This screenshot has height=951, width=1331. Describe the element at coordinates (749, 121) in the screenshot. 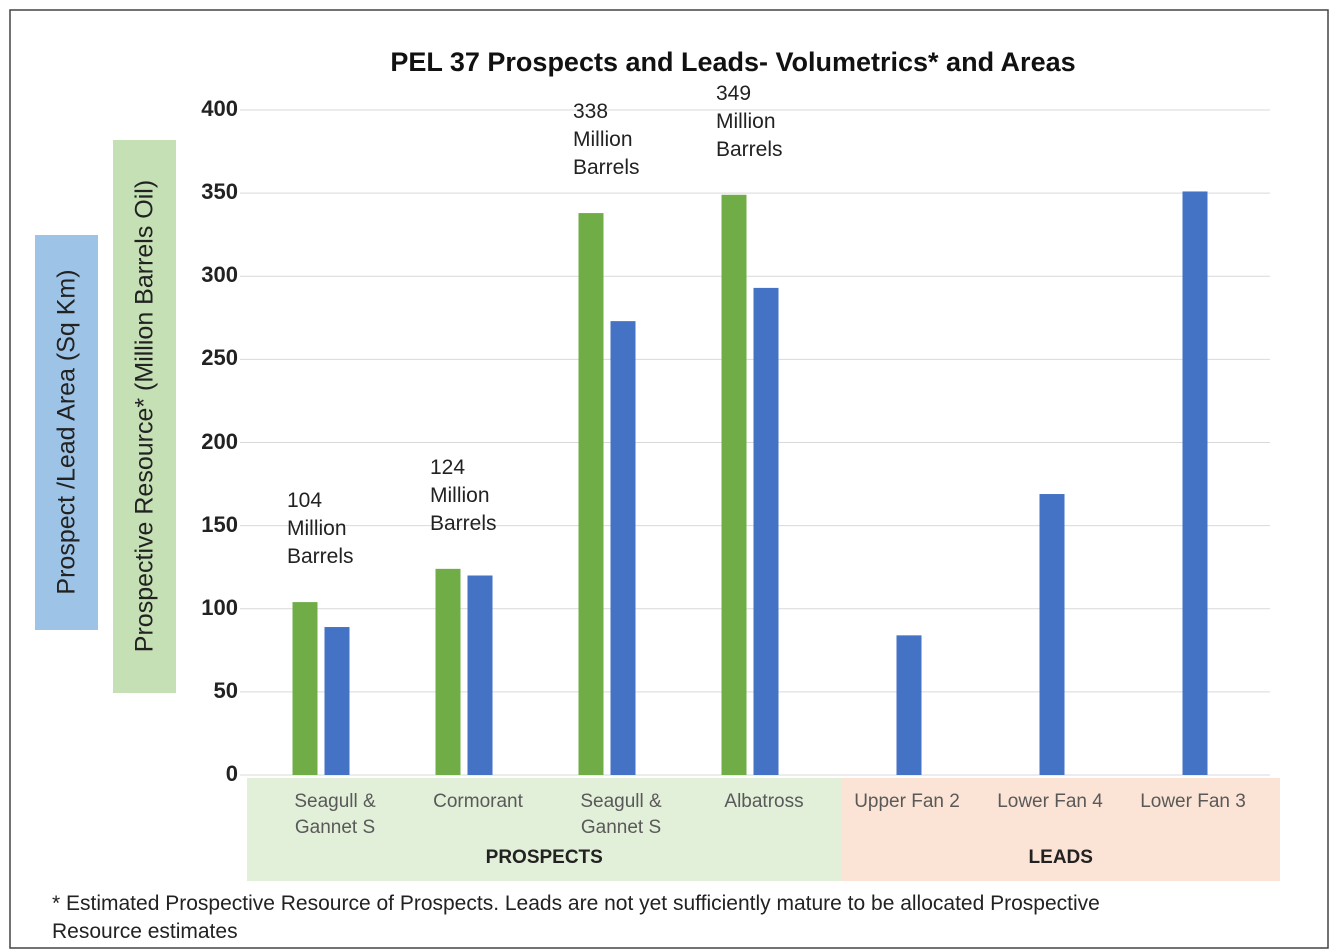

I see `data-label: 349 Million Barrels` at that location.